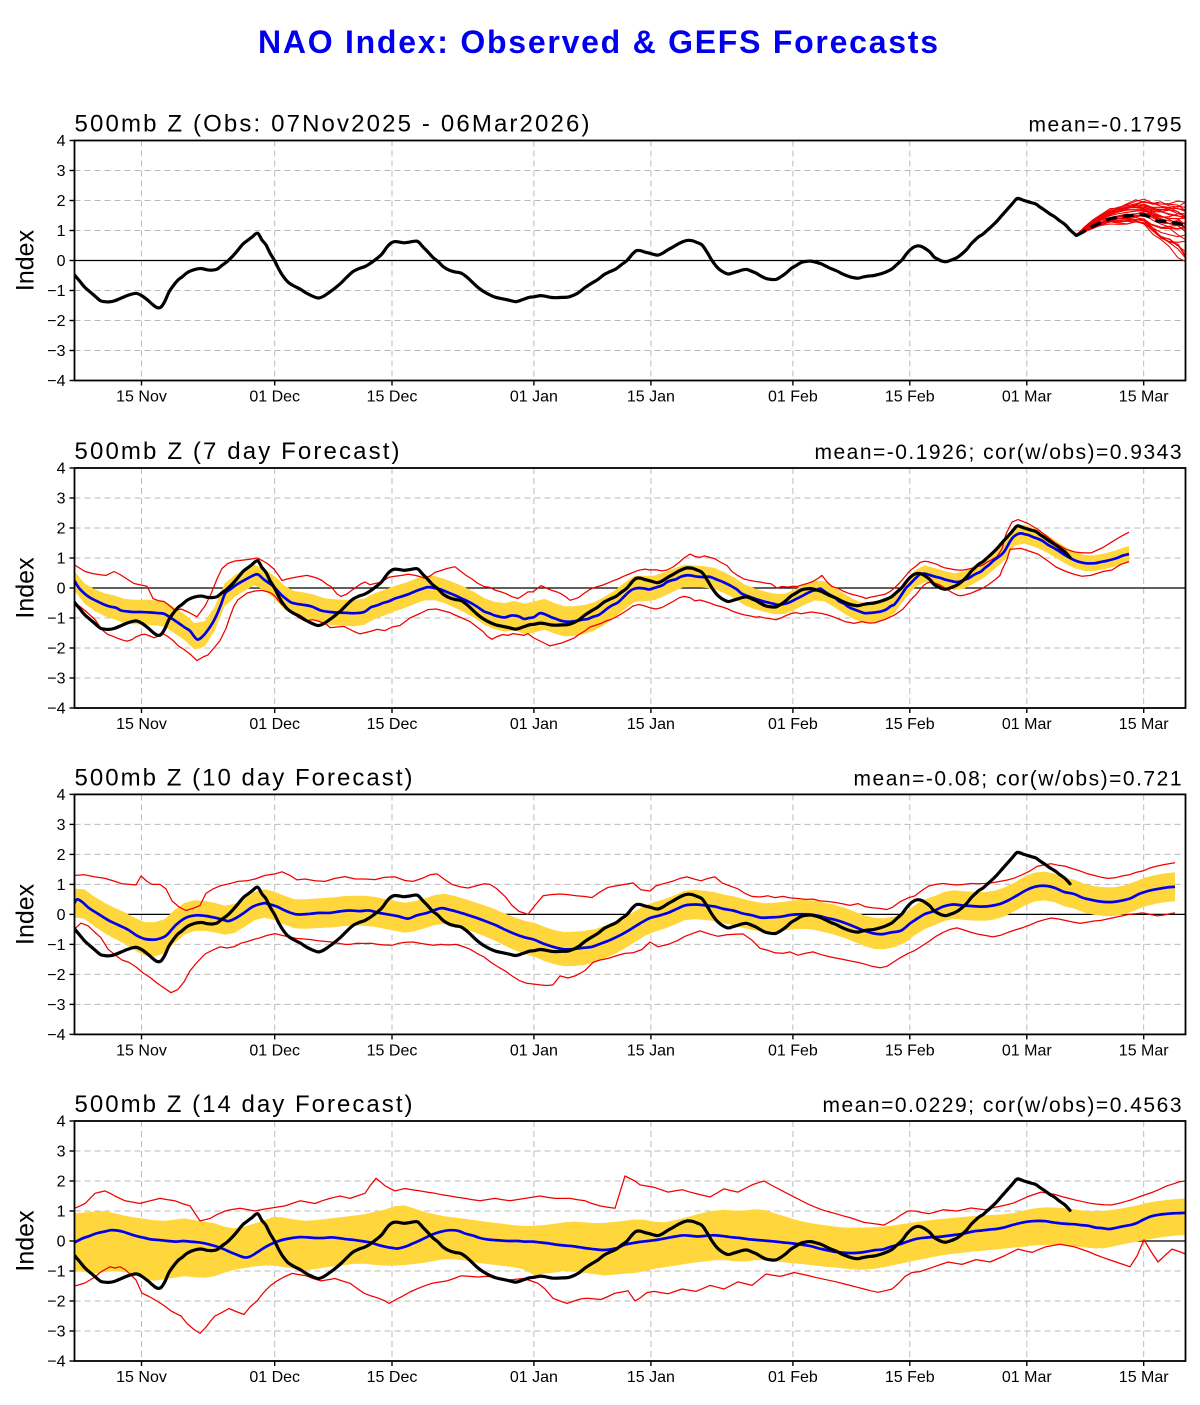  What do you see at coordinates (1105, 125) in the screenshot?
I see `svg-text: mean=-0.1795` at bounding box center [1105, 125].